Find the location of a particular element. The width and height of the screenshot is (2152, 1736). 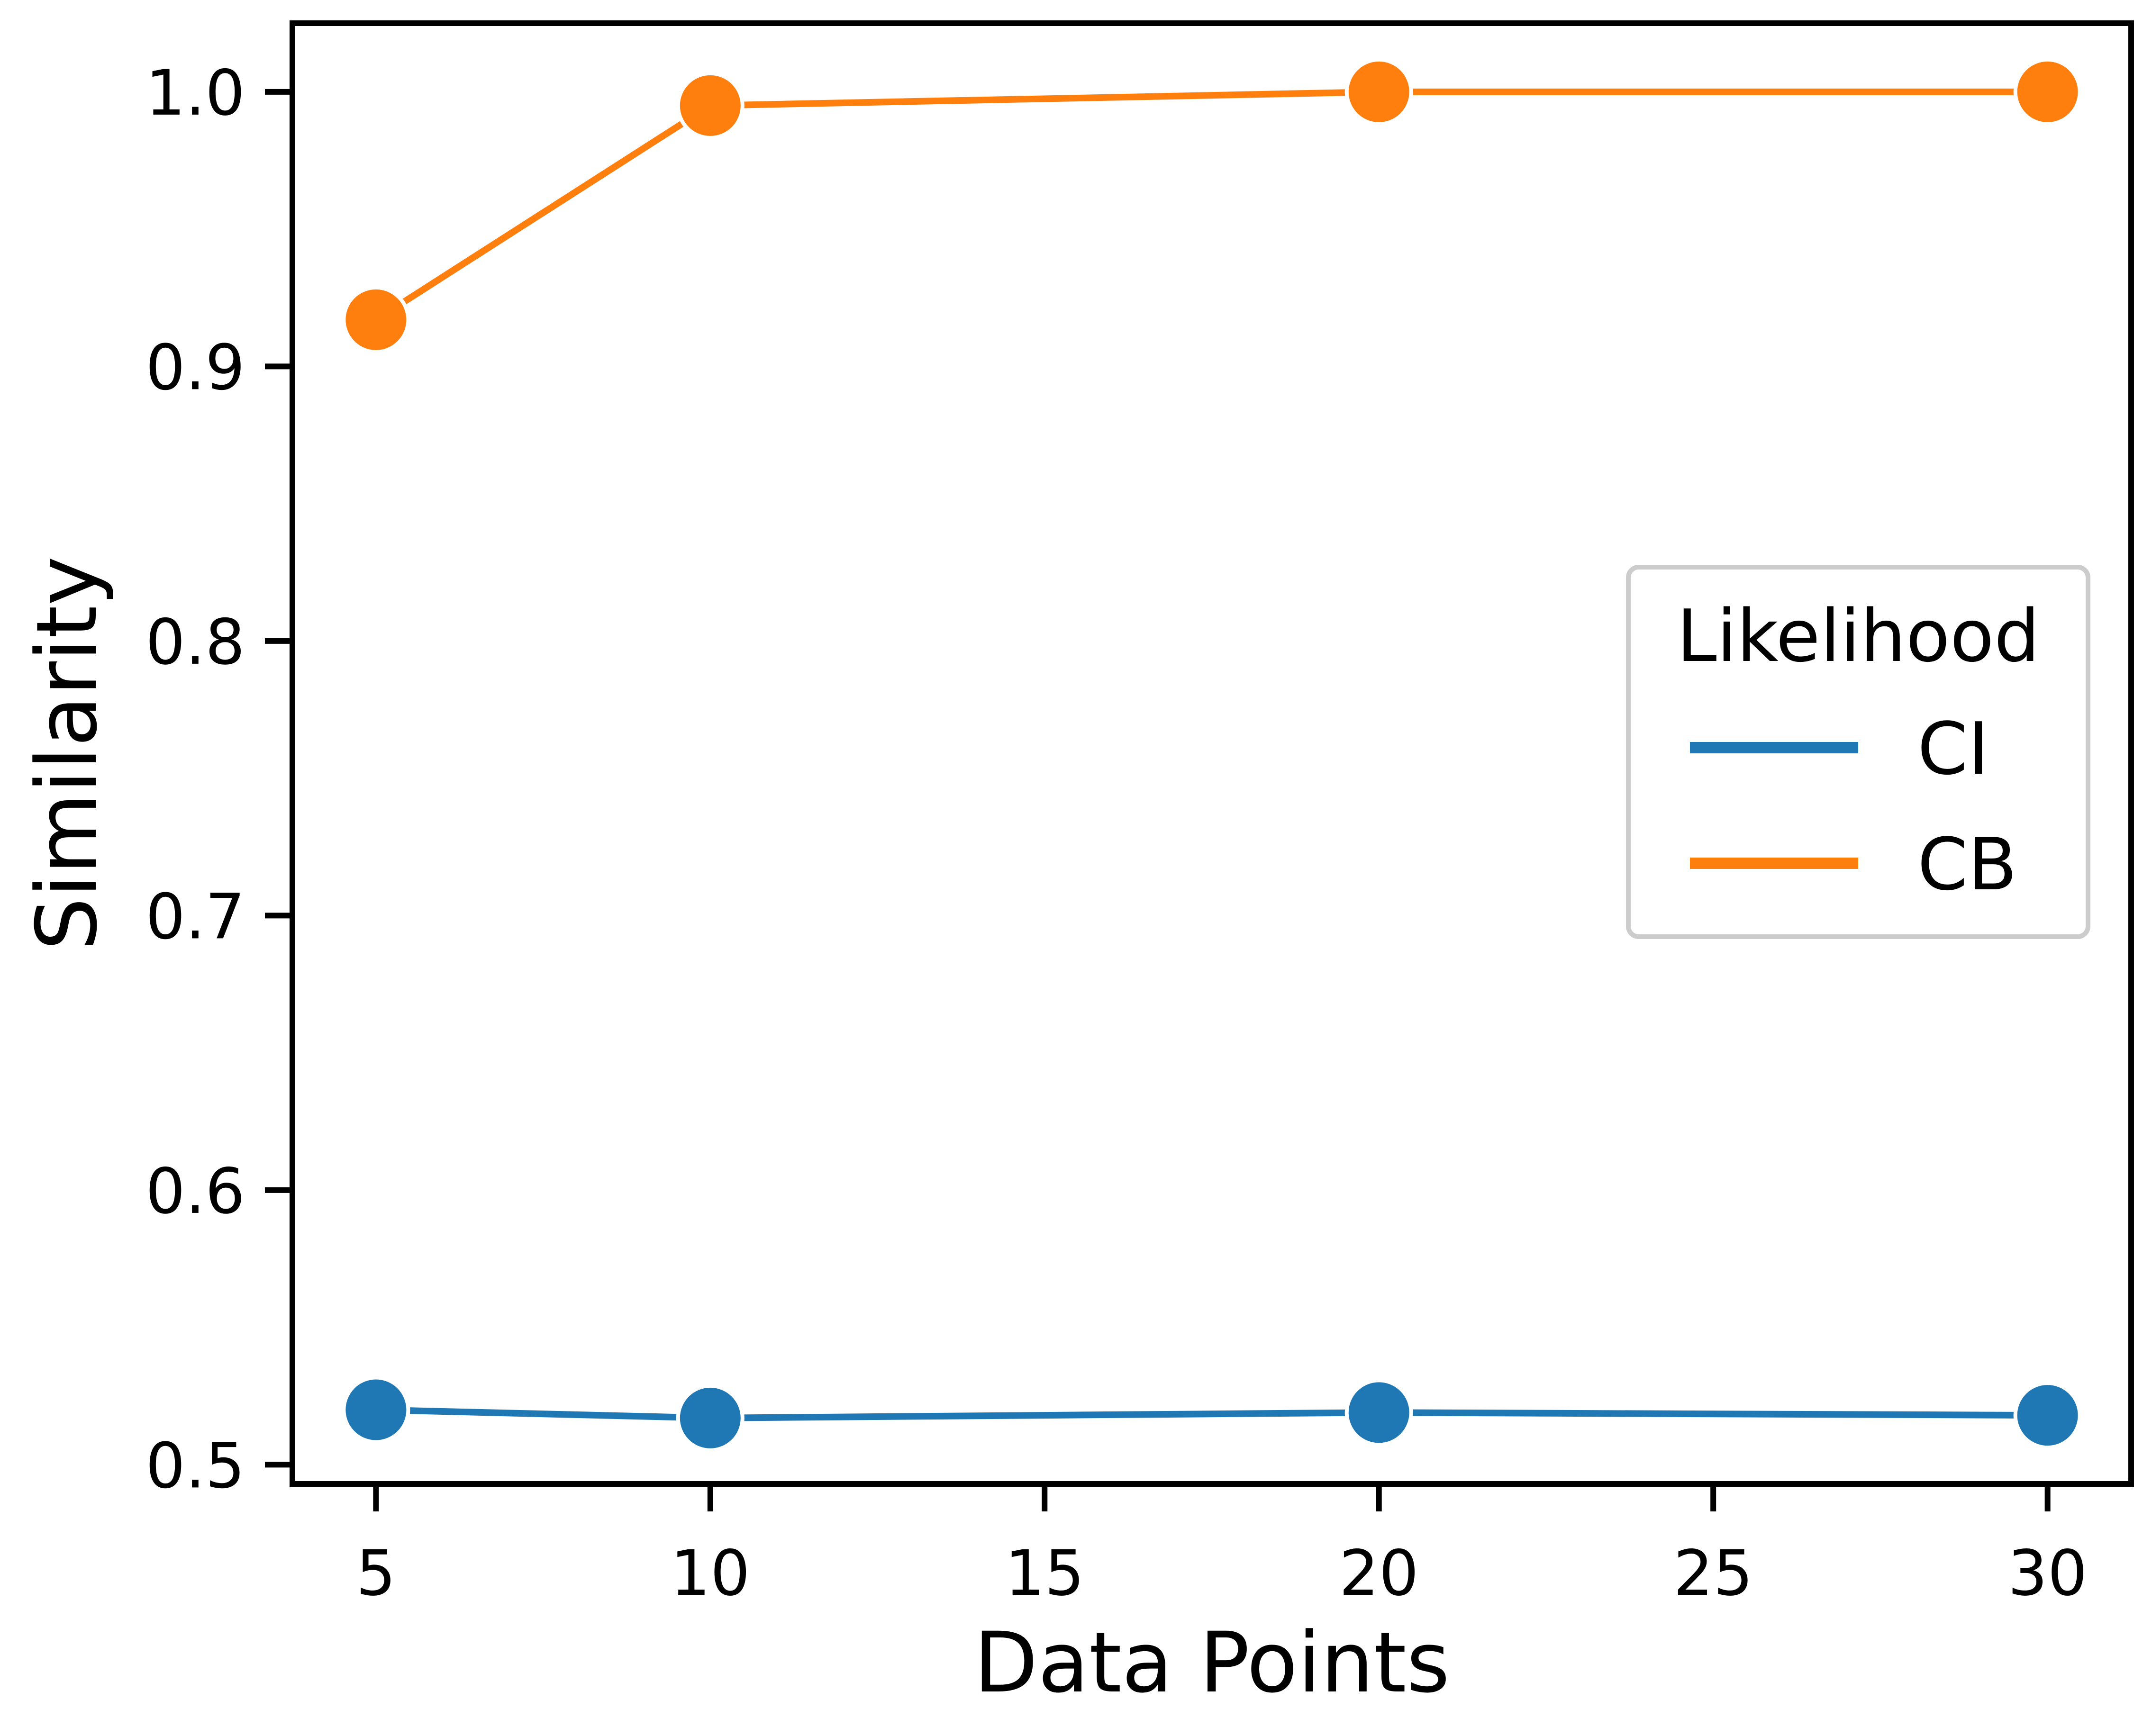

x-tick-label-25: 25 is located at coordinates (1713, 1573).